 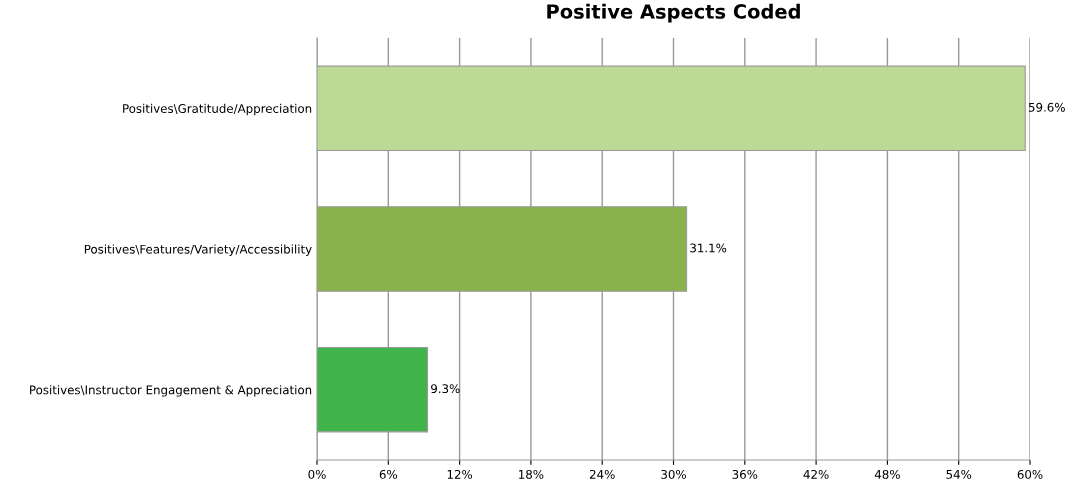 I want to click on x-tick-label: 30%, so click(x=673, y=474).